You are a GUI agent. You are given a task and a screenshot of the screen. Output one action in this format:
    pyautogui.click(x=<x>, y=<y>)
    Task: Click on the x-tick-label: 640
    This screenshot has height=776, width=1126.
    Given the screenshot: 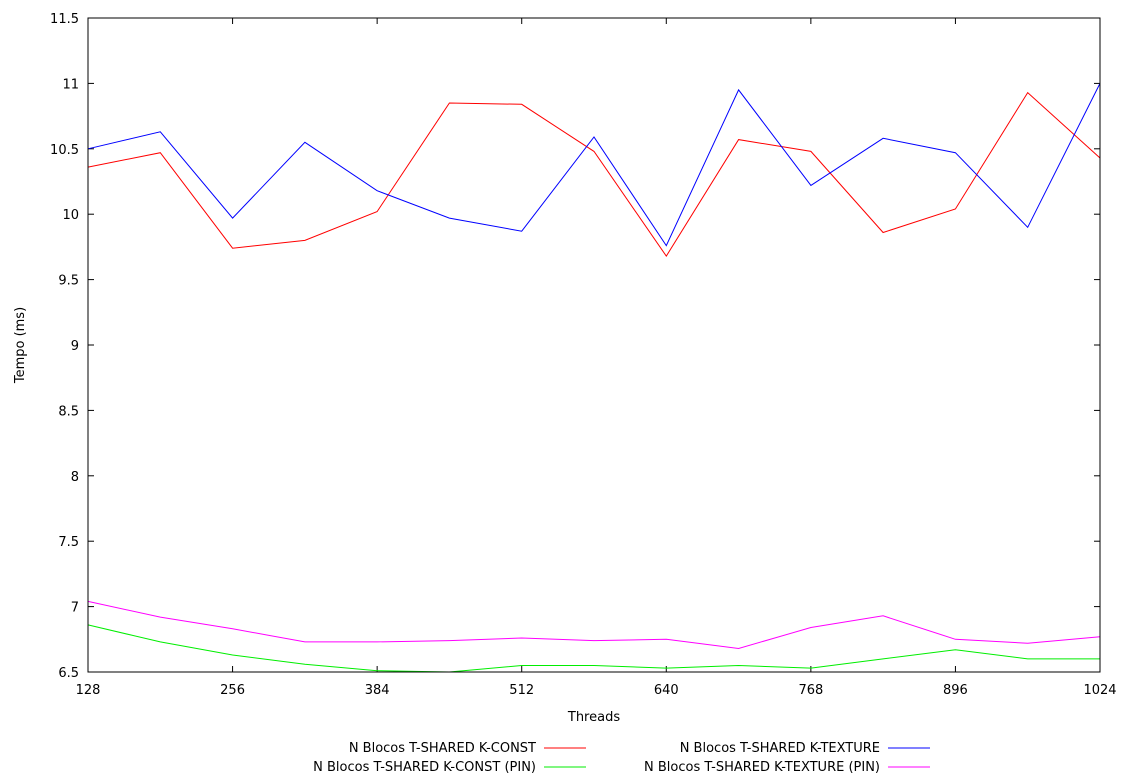 What is the action you would take?
    pyautogui.click(x=666, y=690)
    